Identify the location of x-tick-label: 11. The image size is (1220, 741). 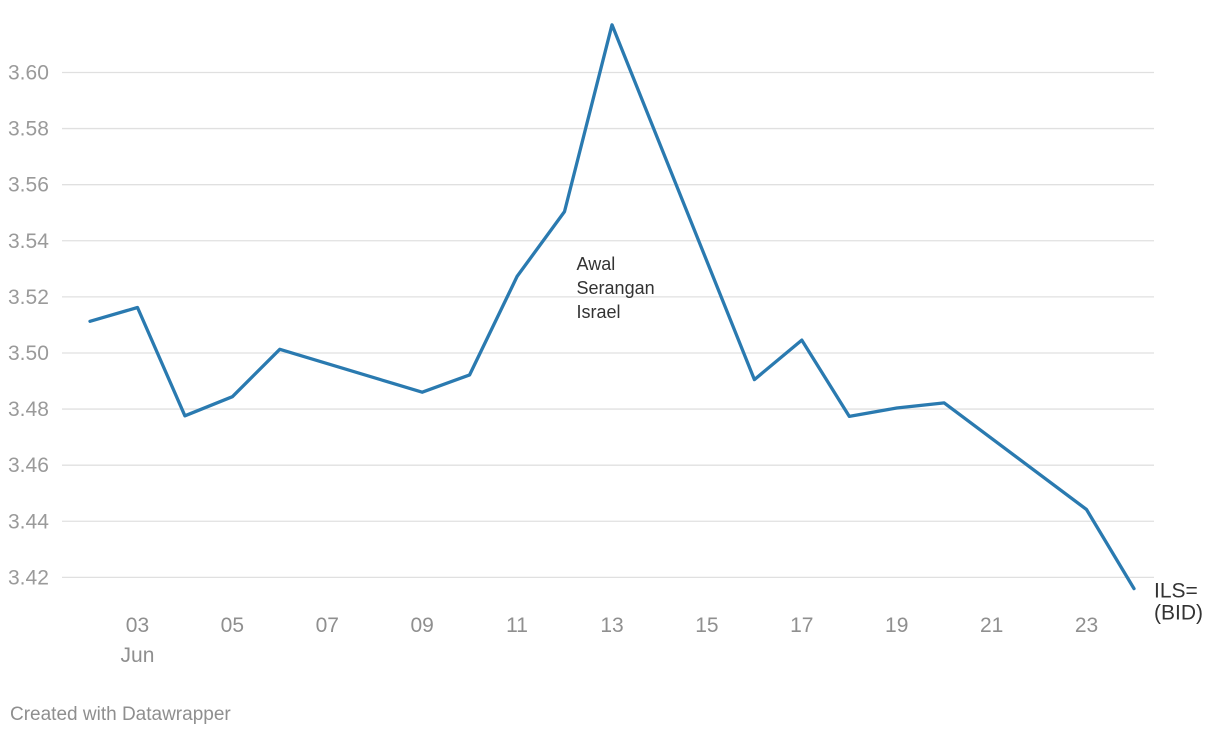
(517, 625).